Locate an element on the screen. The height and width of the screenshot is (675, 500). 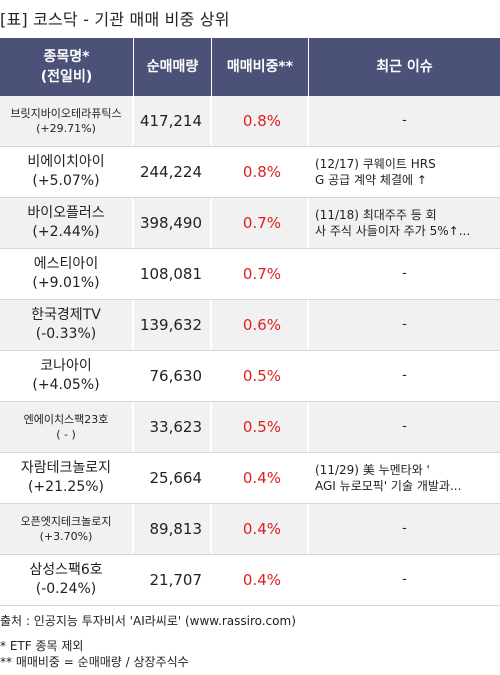
issue-line-2: G 공급 계약 체결에 ↑ is located at coordinates (371, 180).